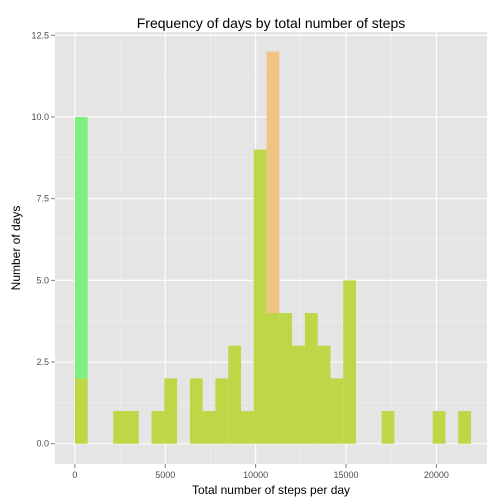  Describe the element at coordinates (165, 475) in the screenshot. I see `x-tick-label: 5000` at that location.